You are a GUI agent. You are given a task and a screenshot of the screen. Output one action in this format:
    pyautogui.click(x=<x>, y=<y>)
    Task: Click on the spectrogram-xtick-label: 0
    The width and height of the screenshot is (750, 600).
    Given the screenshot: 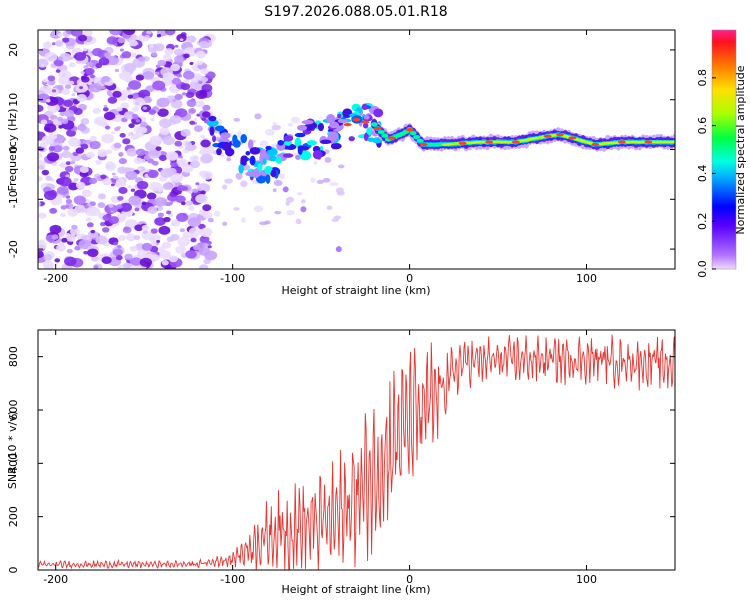 What is the action you would take?
    pyautogui.click(x=409, y=278)
    